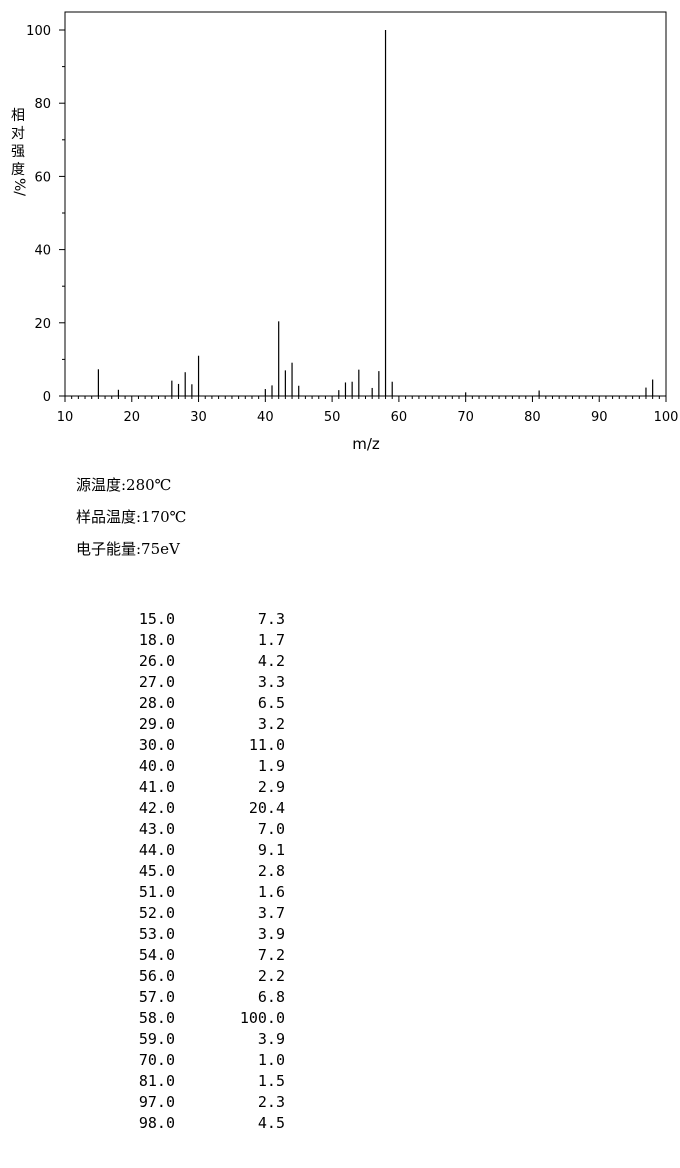 The height and width of the screenshot is (1168, 680). Describe the element at coordinates (156, 766) in the screenshot. I see `mz-value: 40.0` at that location.